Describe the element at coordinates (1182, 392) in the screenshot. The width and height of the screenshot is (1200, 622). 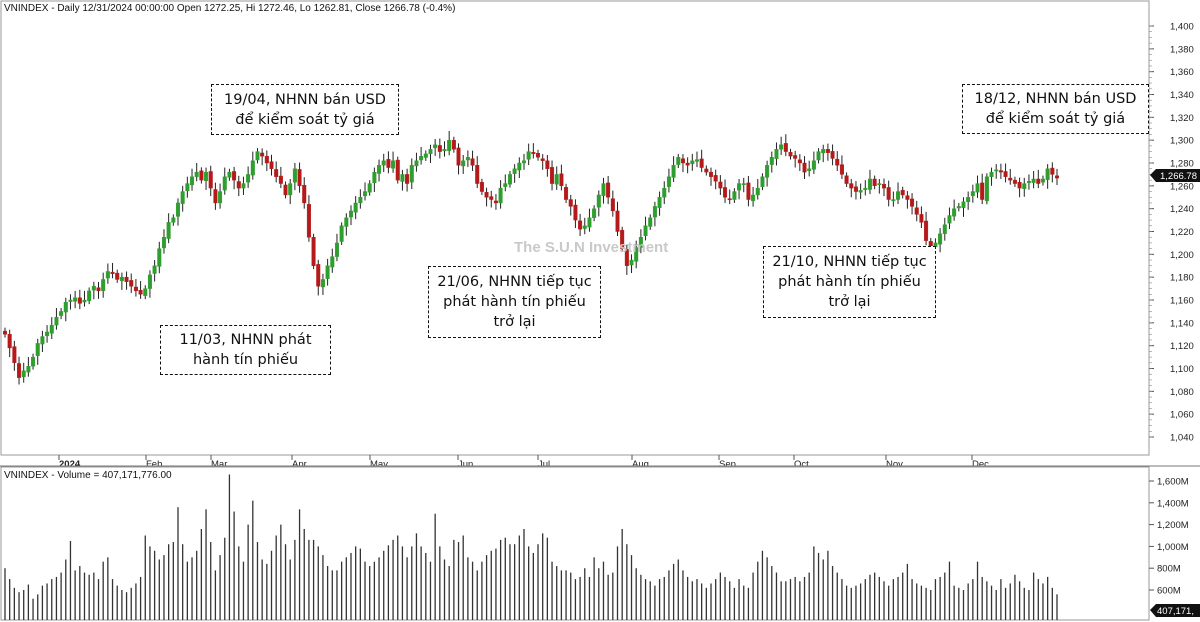
I see `price-tick-label: 1,080` at that location.